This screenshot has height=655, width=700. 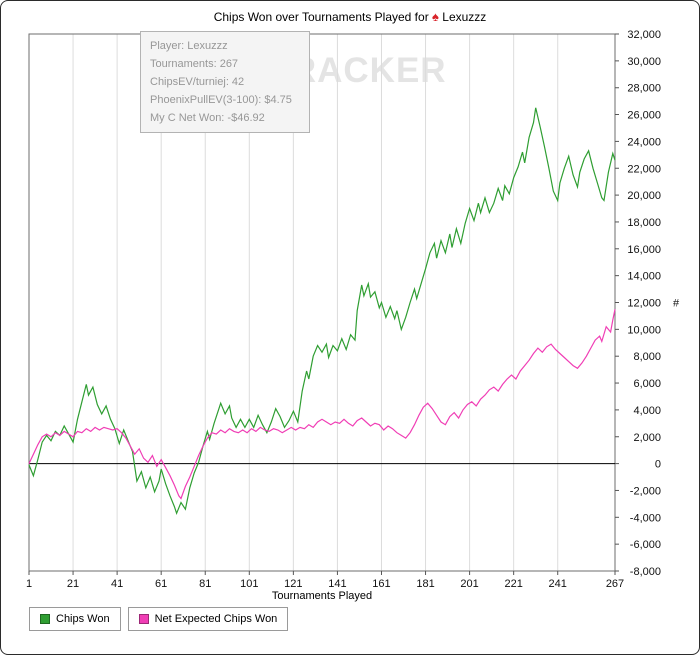 I want to click on y-tick-label: -2,000, so click(x=645, y=491).